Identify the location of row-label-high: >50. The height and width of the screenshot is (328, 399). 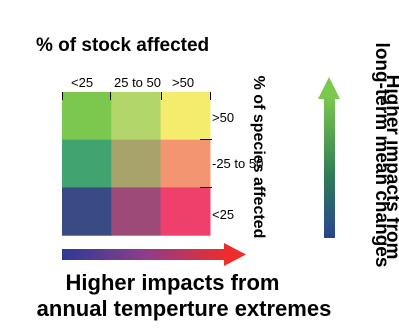
(223, 117).